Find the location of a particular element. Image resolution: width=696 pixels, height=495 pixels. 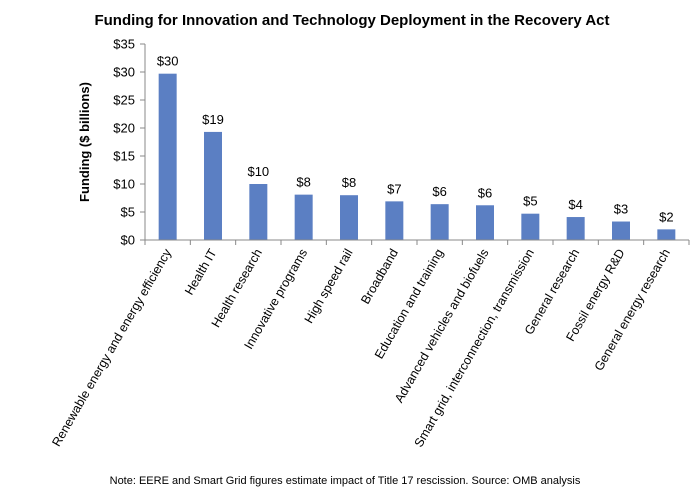

category-label: High speed rail is located at coordinates (329, 286).